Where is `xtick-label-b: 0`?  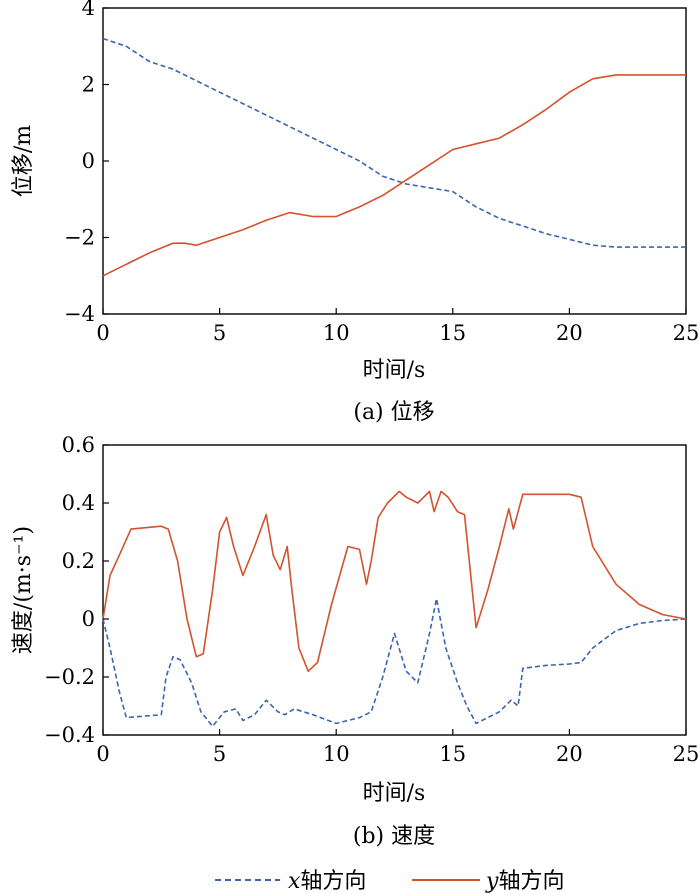 xtick-label-b: 0 is located at coordinates (102, 754).